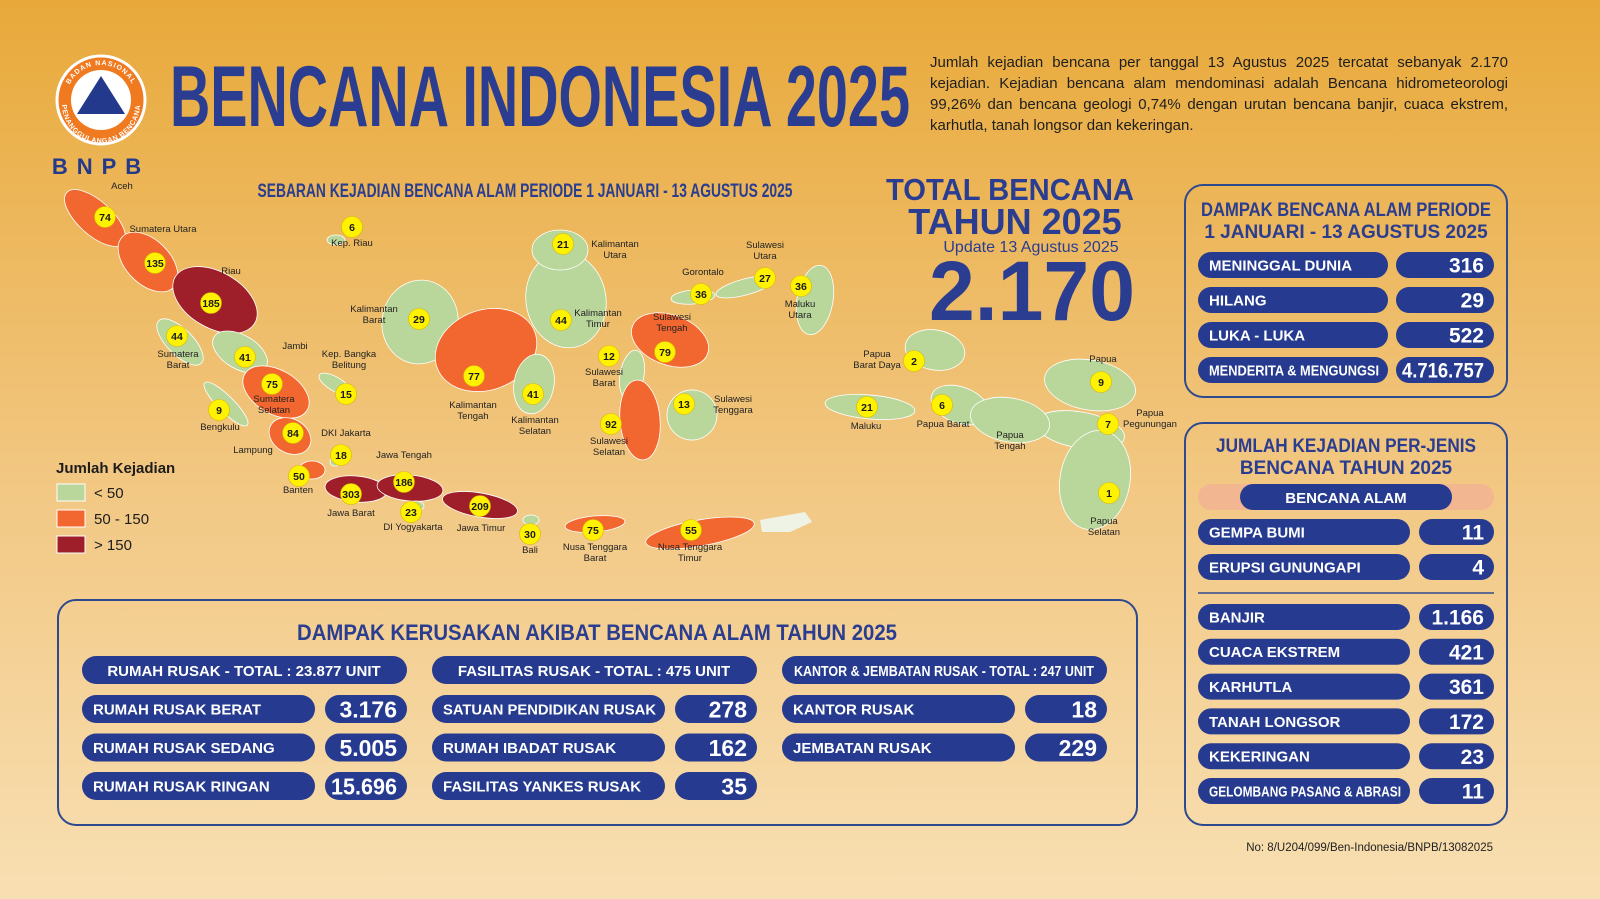  I want to click on damage-header-pill, so click(244, 670).